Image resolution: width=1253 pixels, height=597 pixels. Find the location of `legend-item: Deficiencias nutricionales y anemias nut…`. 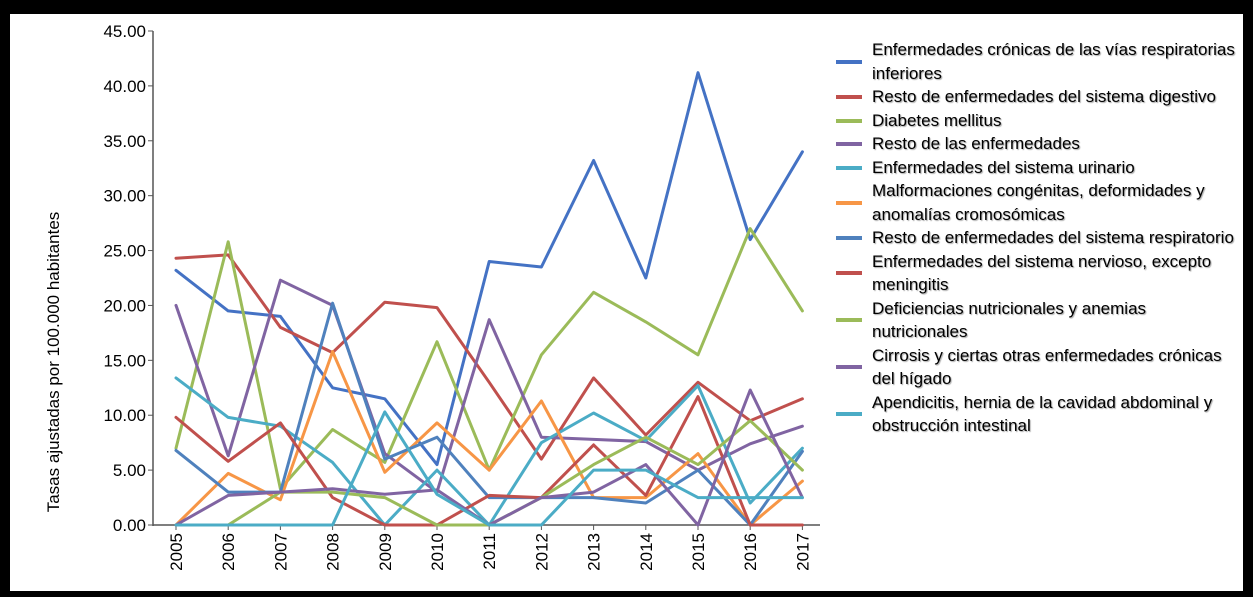

legend-item: Deficiencias nutricionales y anemias nut… is located at coordinates (1036, 320).